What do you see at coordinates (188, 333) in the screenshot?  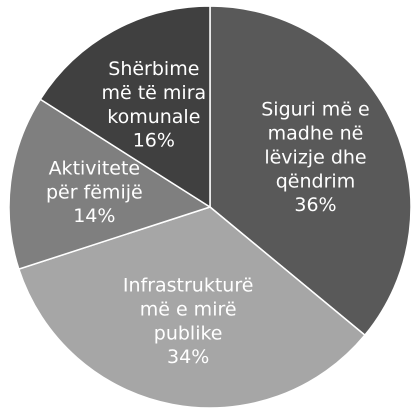 I see `label-line: publike` at bounding box center [188, 333].